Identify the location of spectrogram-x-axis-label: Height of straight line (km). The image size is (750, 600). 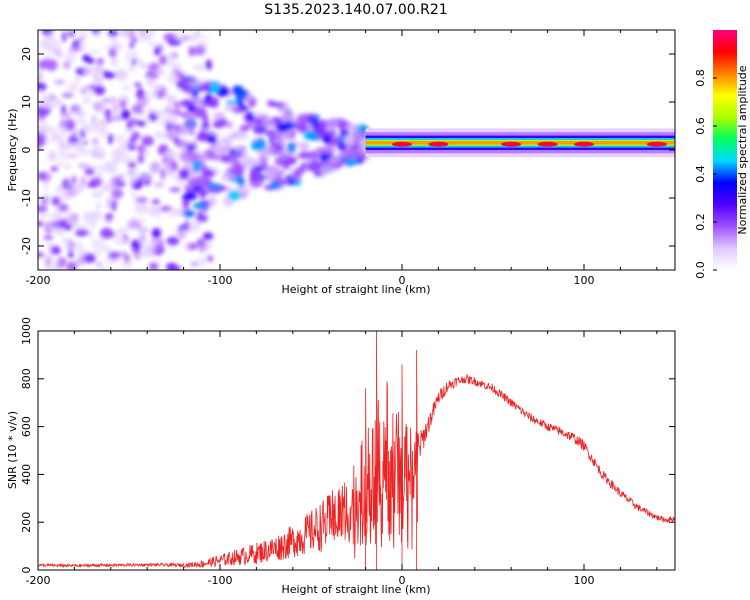
(355, 289).